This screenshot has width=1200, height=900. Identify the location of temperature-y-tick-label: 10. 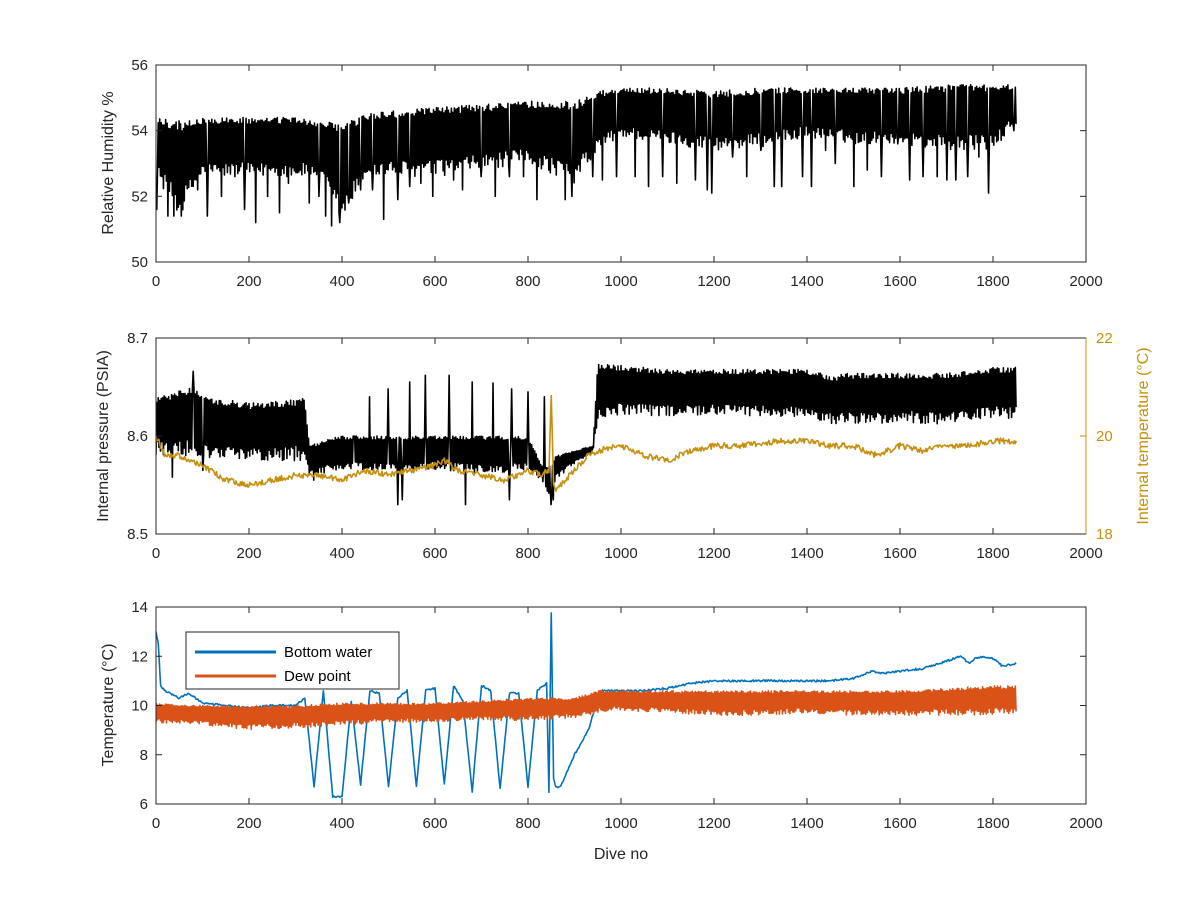
(139, 706).